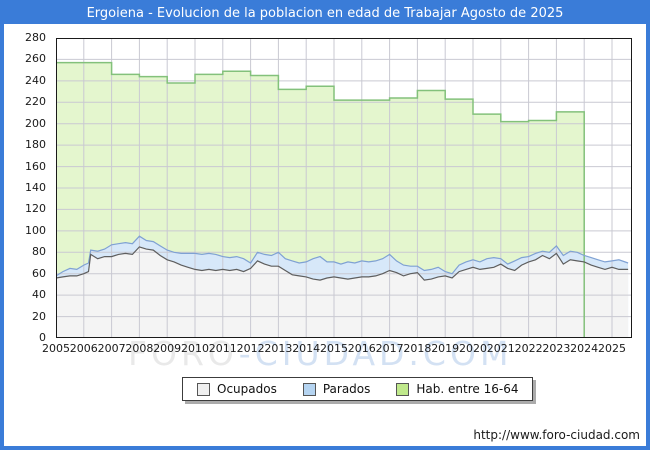  Describe the element at coordinates (528, 348) in the screenshot. I see `x-axis-label: 2022` at that location.